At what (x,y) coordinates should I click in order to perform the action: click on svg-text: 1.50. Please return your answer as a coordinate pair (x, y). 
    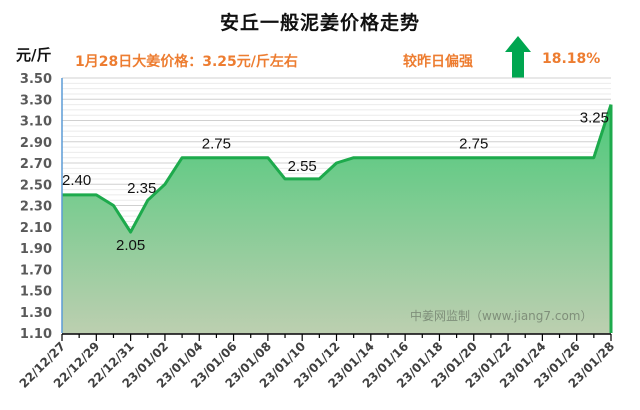
    Looking at the image, I should click on (36, 292).